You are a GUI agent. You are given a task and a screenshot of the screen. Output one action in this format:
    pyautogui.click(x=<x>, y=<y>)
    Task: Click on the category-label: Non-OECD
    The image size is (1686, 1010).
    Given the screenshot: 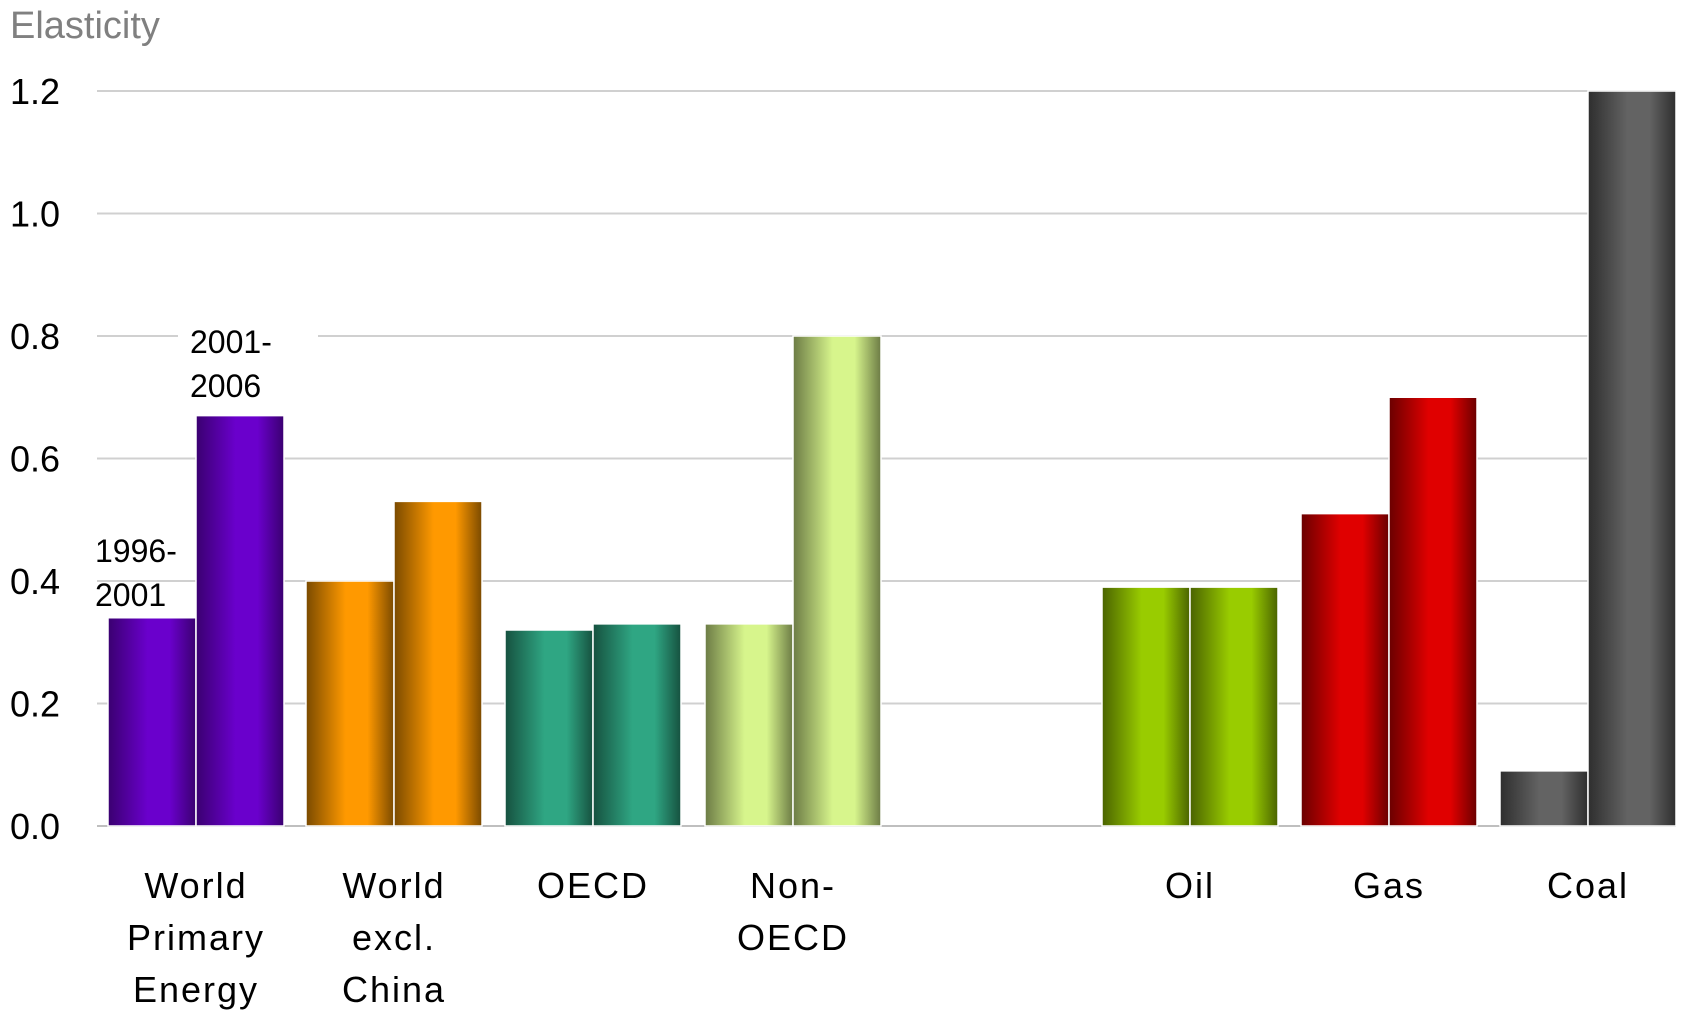 What is the action you would take?
    pyautogui.click(x=793, y=911)
    